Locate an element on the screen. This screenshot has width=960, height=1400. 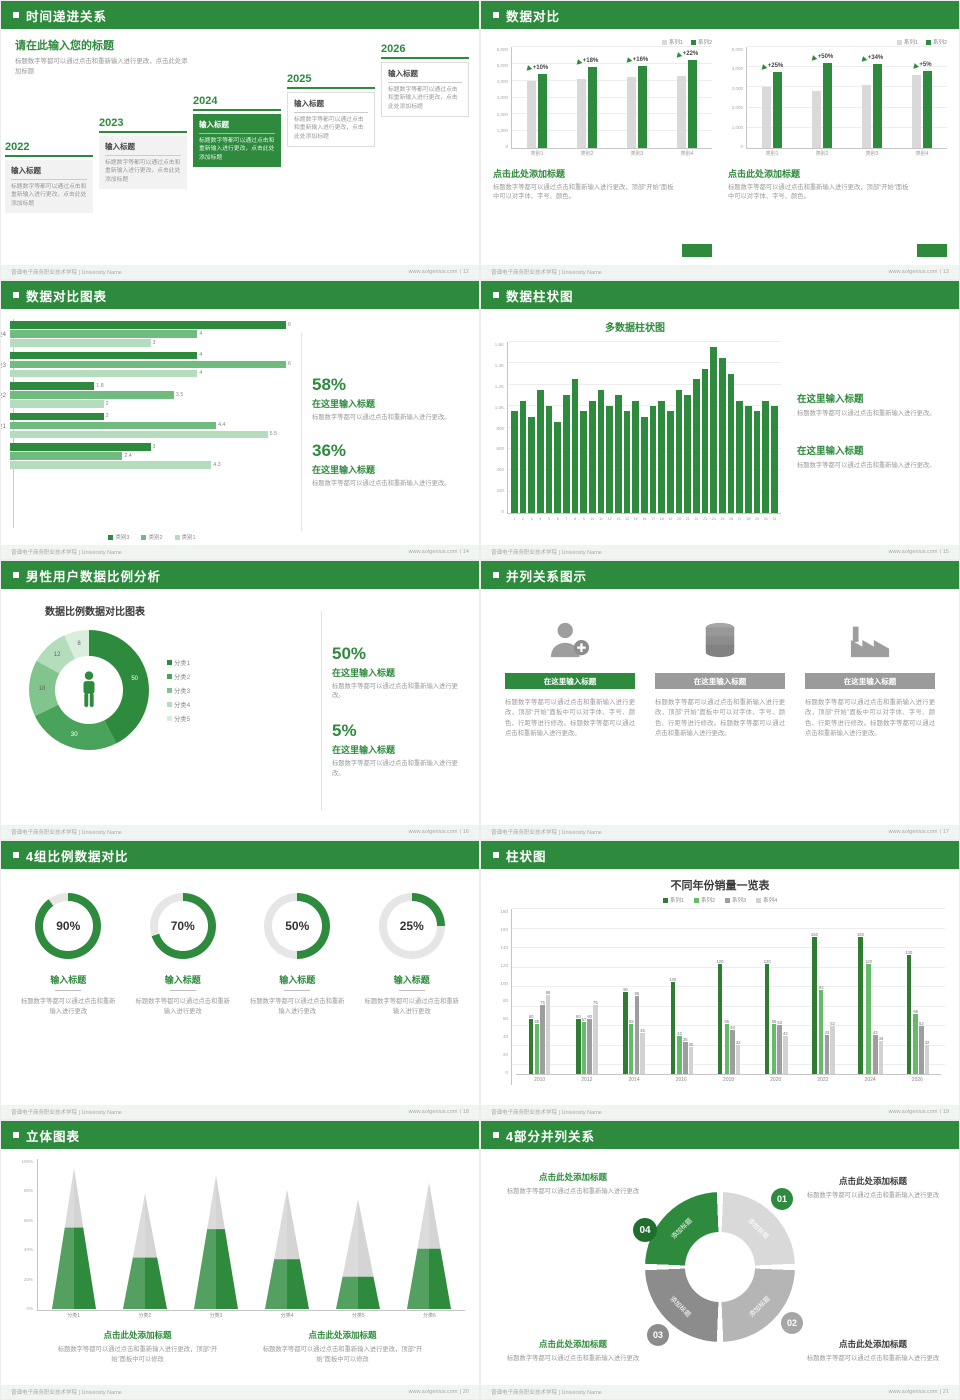
s19-bwrap: 42 is located at coordinates (679, 991).